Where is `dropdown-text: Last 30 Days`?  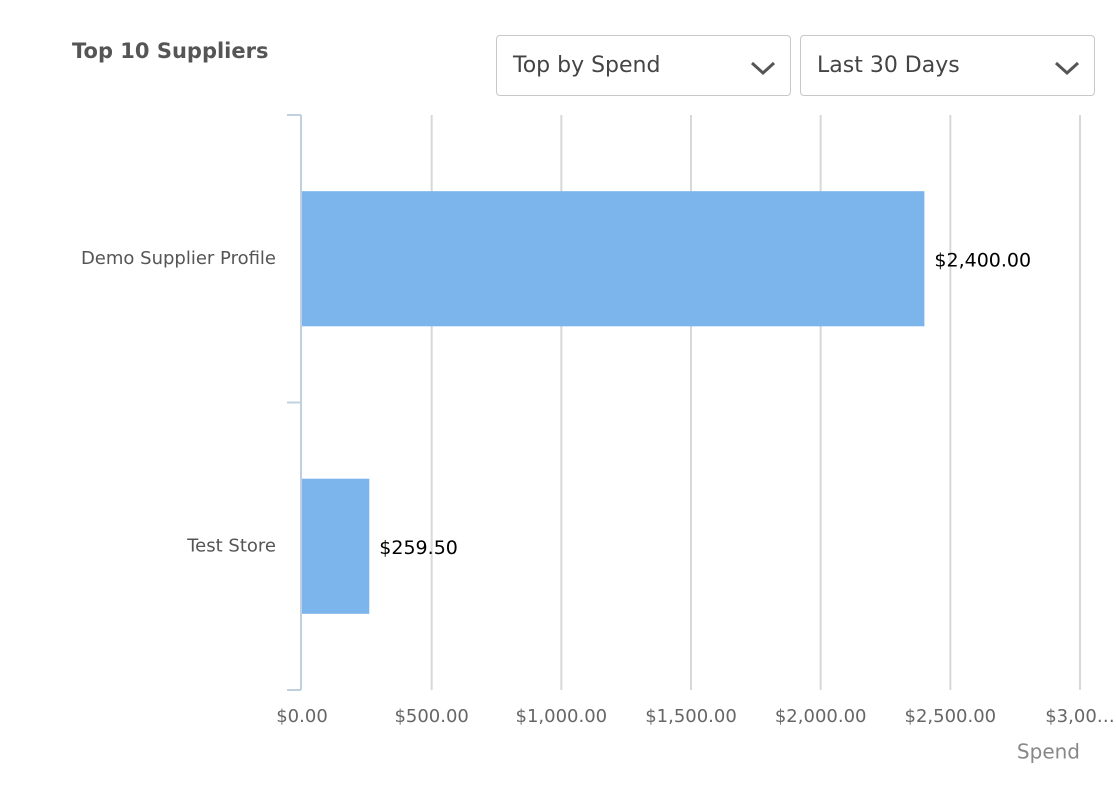 dropdown-text: Last 30 Days is located at coordinates (888, 65).